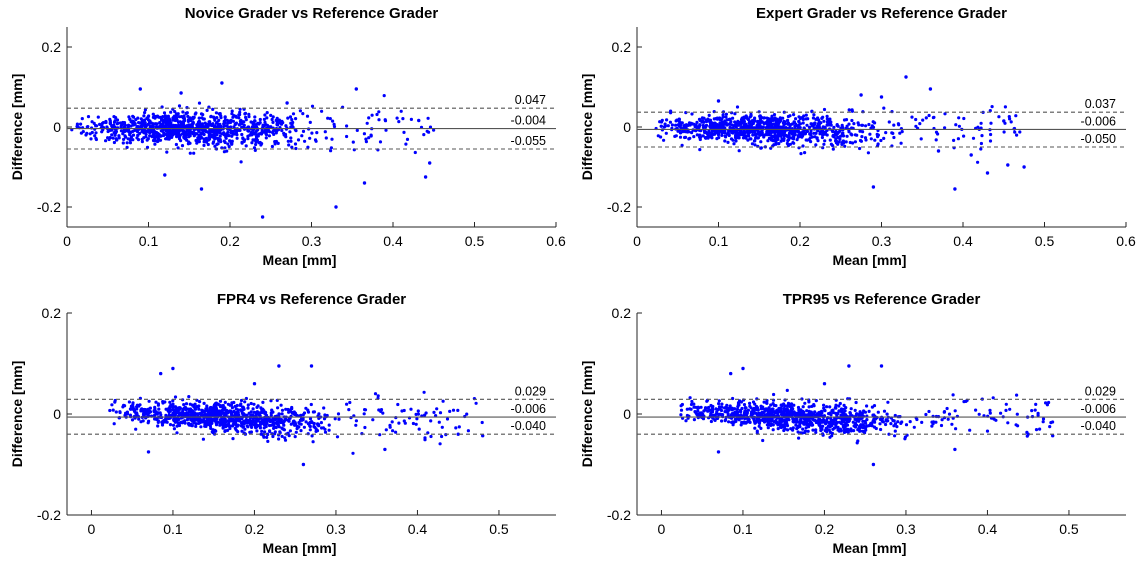 This screenshot has height=565, width=1141. I want to click on x-tick-label: 0.2, so click(800, 241).